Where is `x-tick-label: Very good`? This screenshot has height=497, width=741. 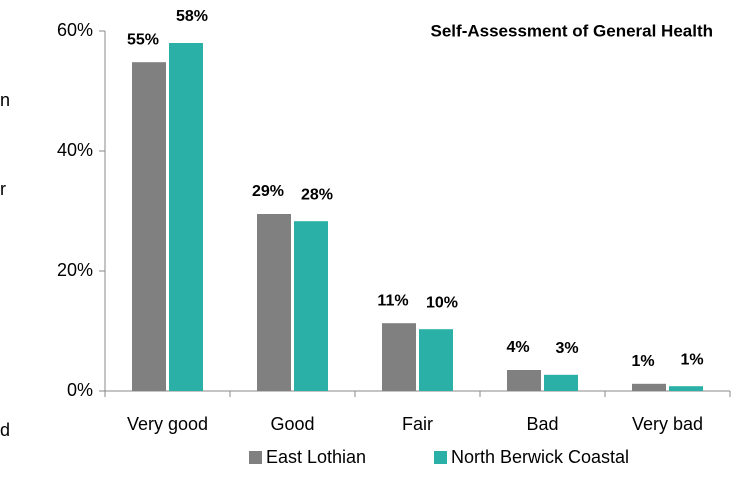 x-tick-label: Very good is located at coordinates (167, 424).